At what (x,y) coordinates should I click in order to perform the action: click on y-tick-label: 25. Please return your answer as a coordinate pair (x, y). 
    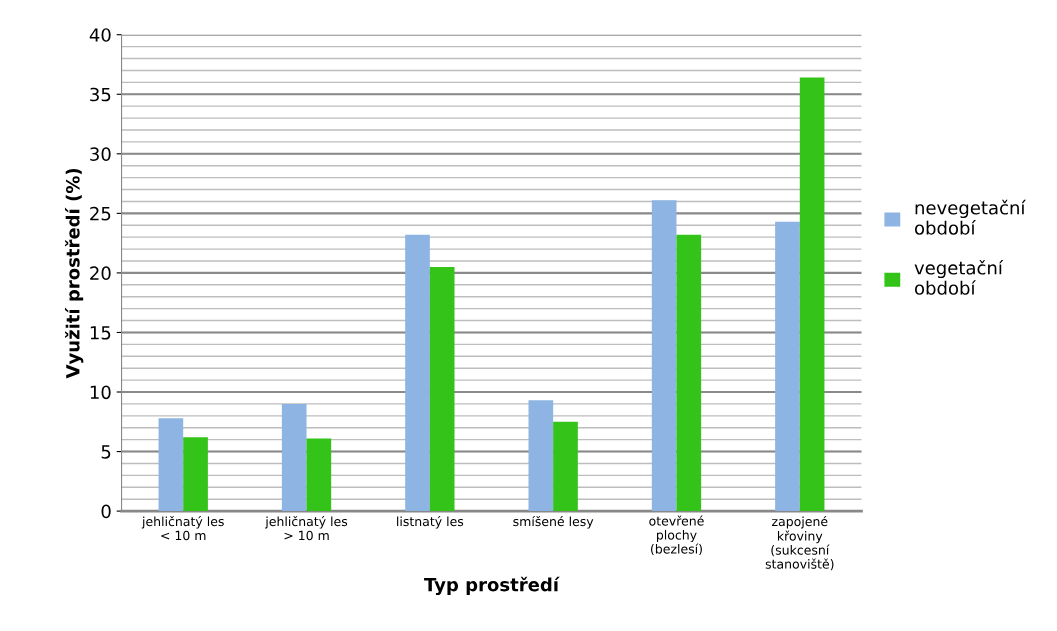
    Looking at the image, I should click on (100, 213).